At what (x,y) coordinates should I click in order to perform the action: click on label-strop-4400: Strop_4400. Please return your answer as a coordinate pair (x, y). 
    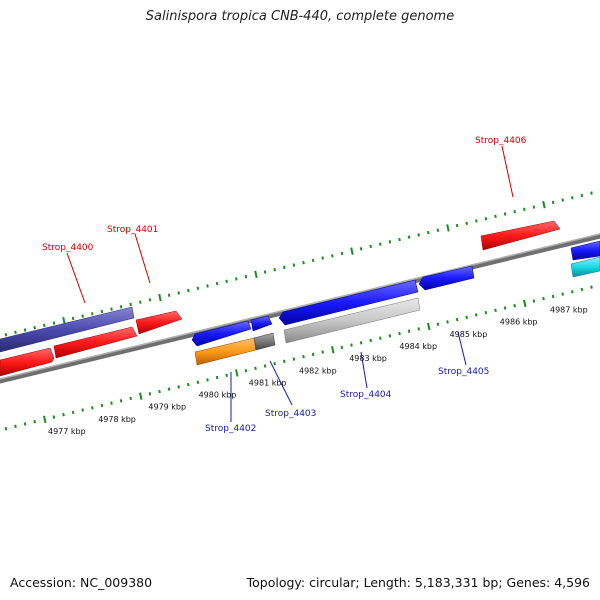
    Looking at the image, I should click on (68, 248).